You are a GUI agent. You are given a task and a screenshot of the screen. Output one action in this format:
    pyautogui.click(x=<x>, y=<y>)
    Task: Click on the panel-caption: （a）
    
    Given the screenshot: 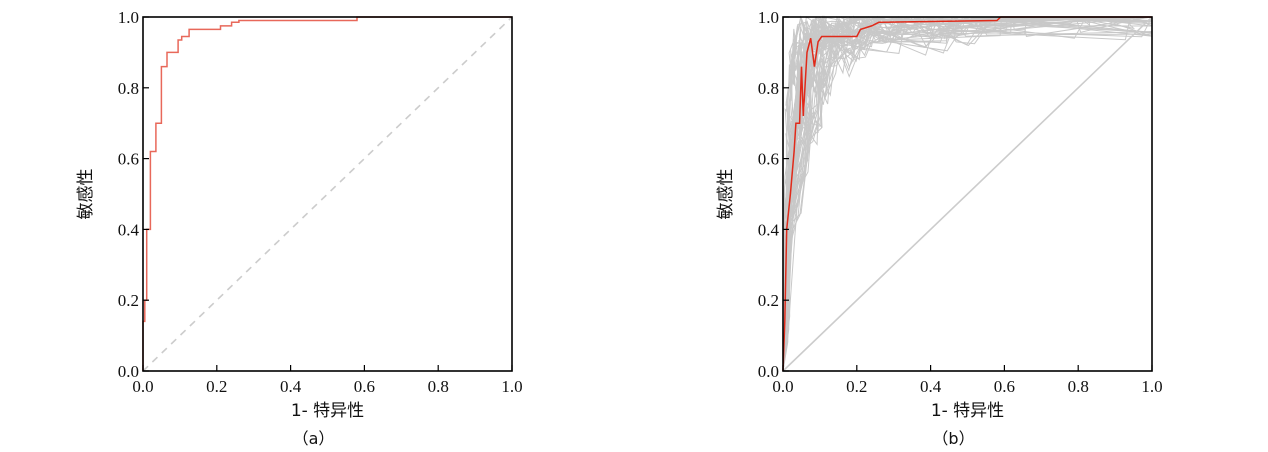 What is the action you would take?
    pyautogui.click(x=314, y=438)
    